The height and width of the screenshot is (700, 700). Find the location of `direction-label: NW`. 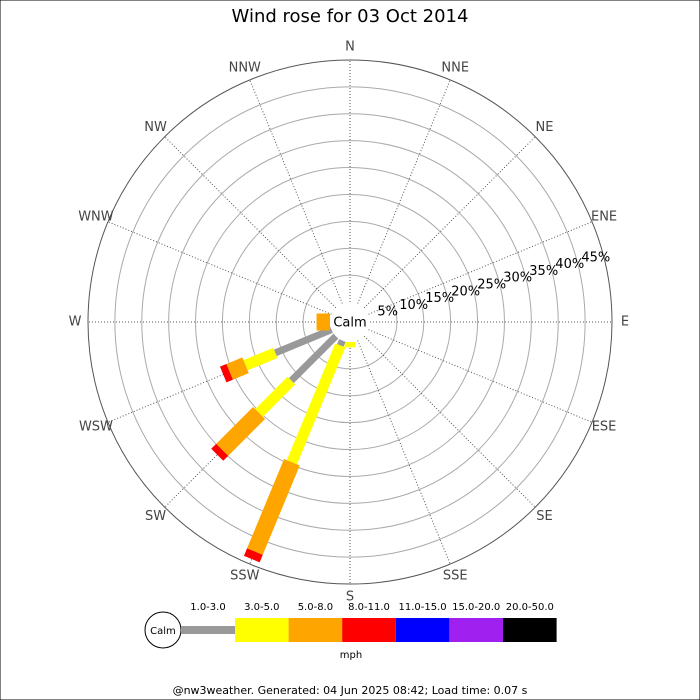

direction-label: NW is located at coordinates (155, 127).